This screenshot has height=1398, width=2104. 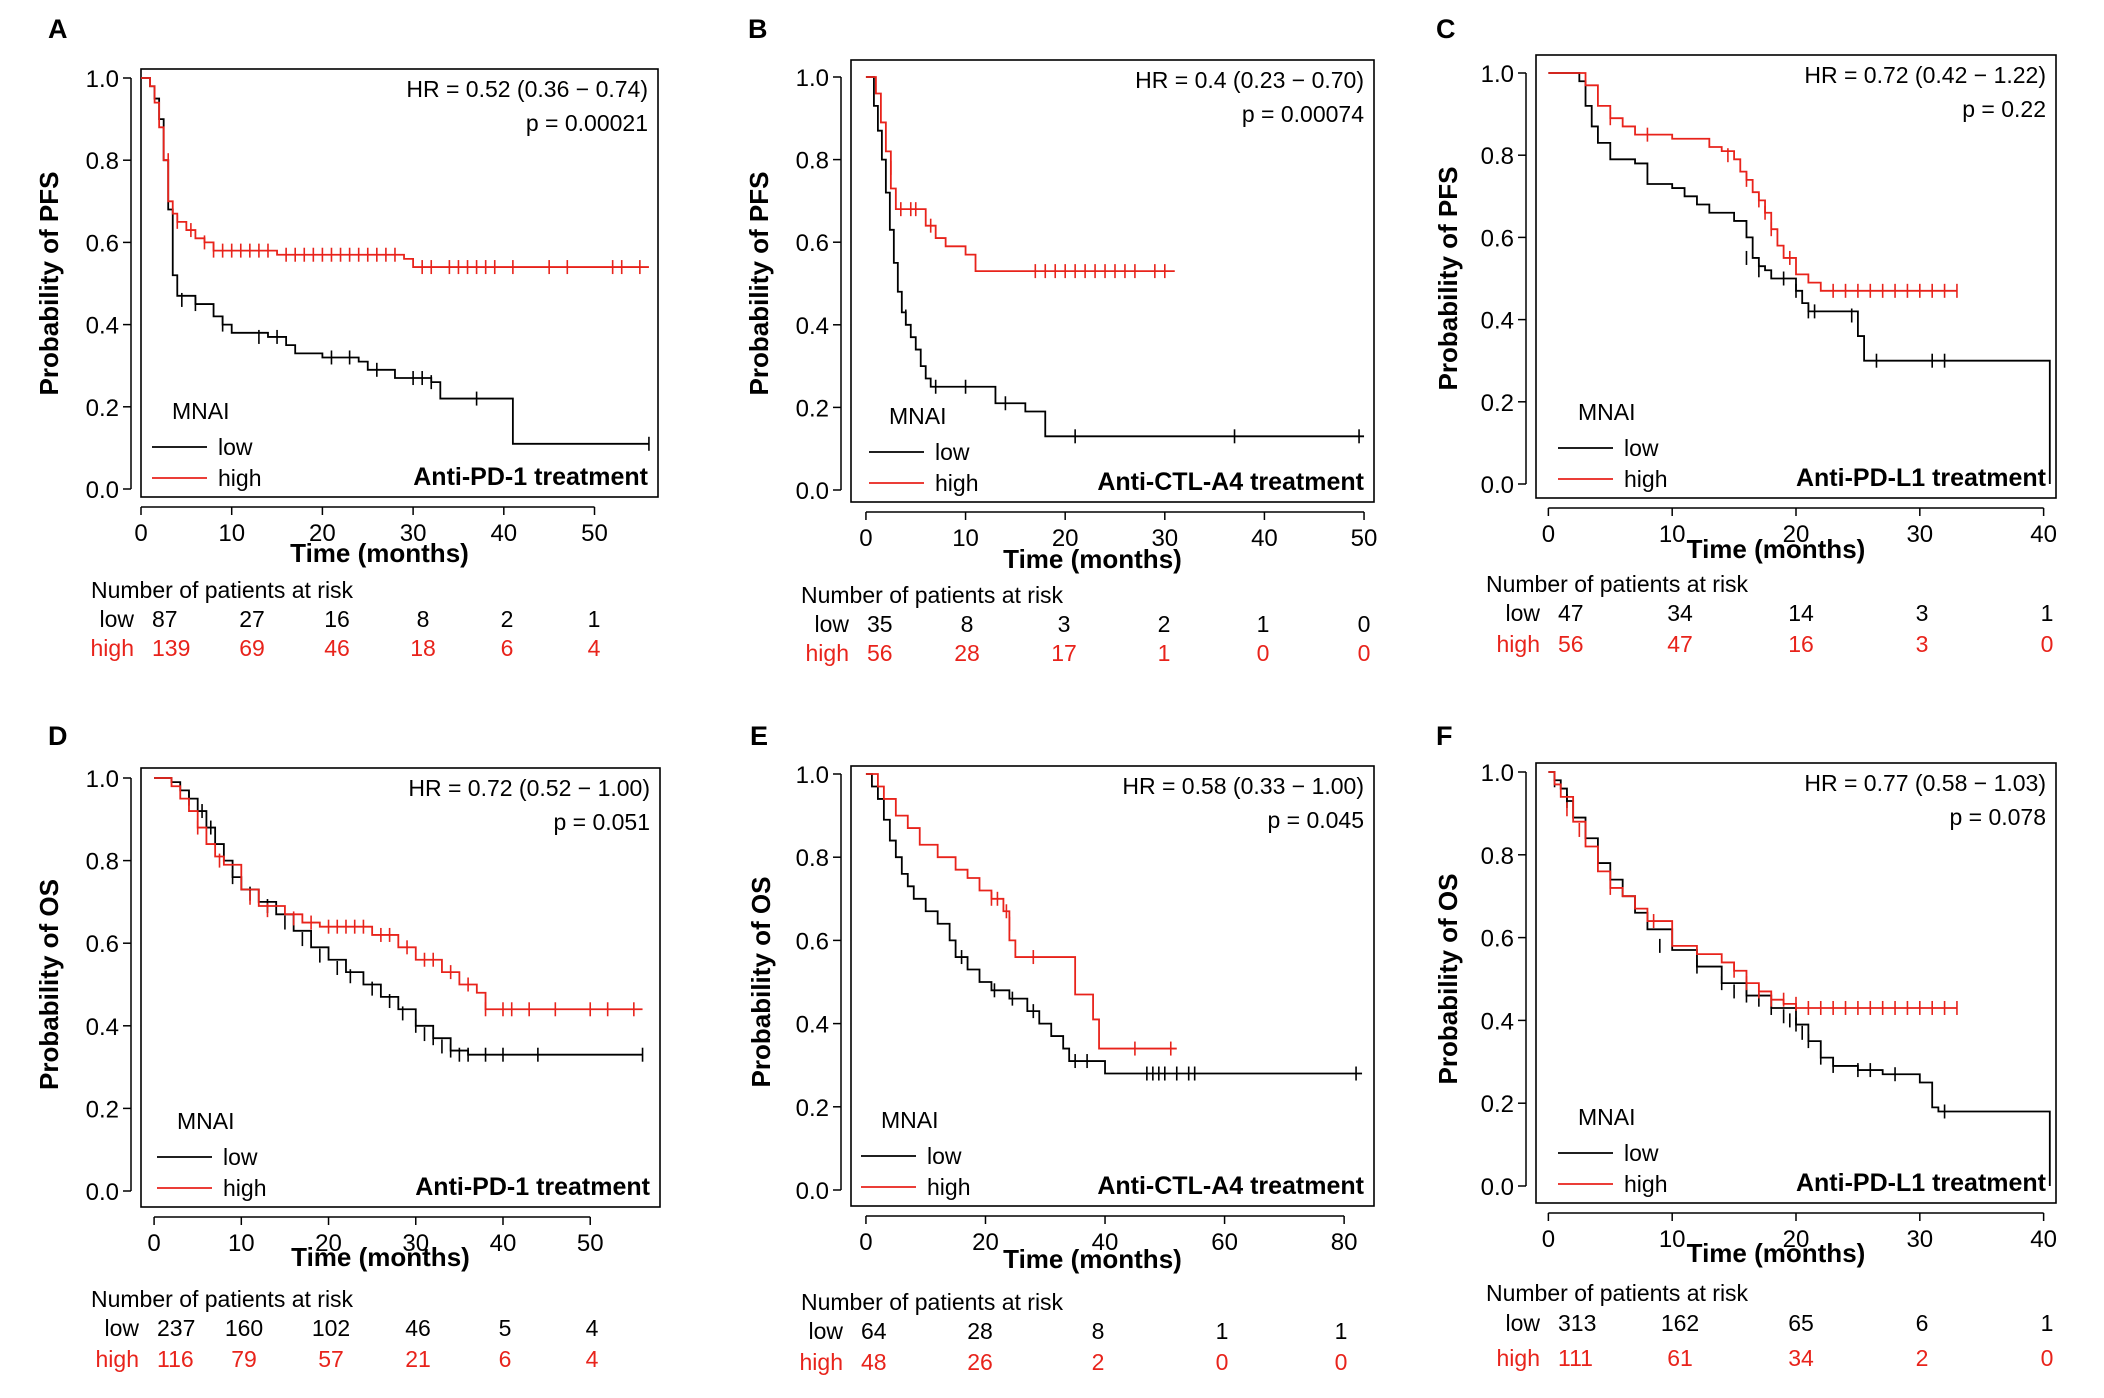 What do you see at coordinates (761, 982) in the screenshot?
I see `y-axis-title-e: Probability of OS` at bounding box center [761, 982].